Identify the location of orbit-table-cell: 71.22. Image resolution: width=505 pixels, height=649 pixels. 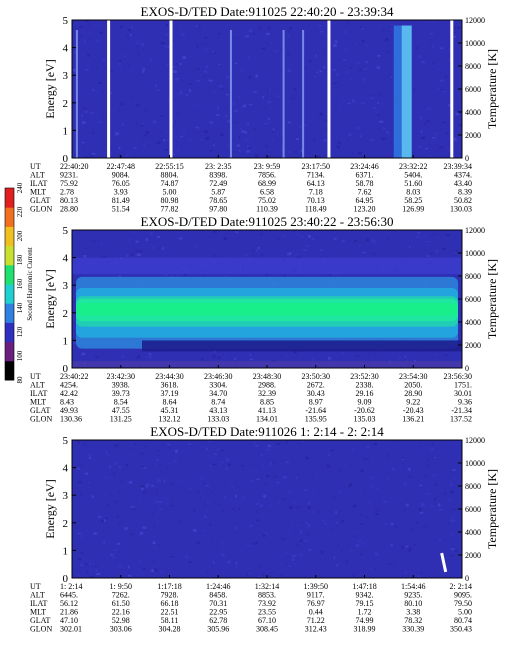
(316, 620).